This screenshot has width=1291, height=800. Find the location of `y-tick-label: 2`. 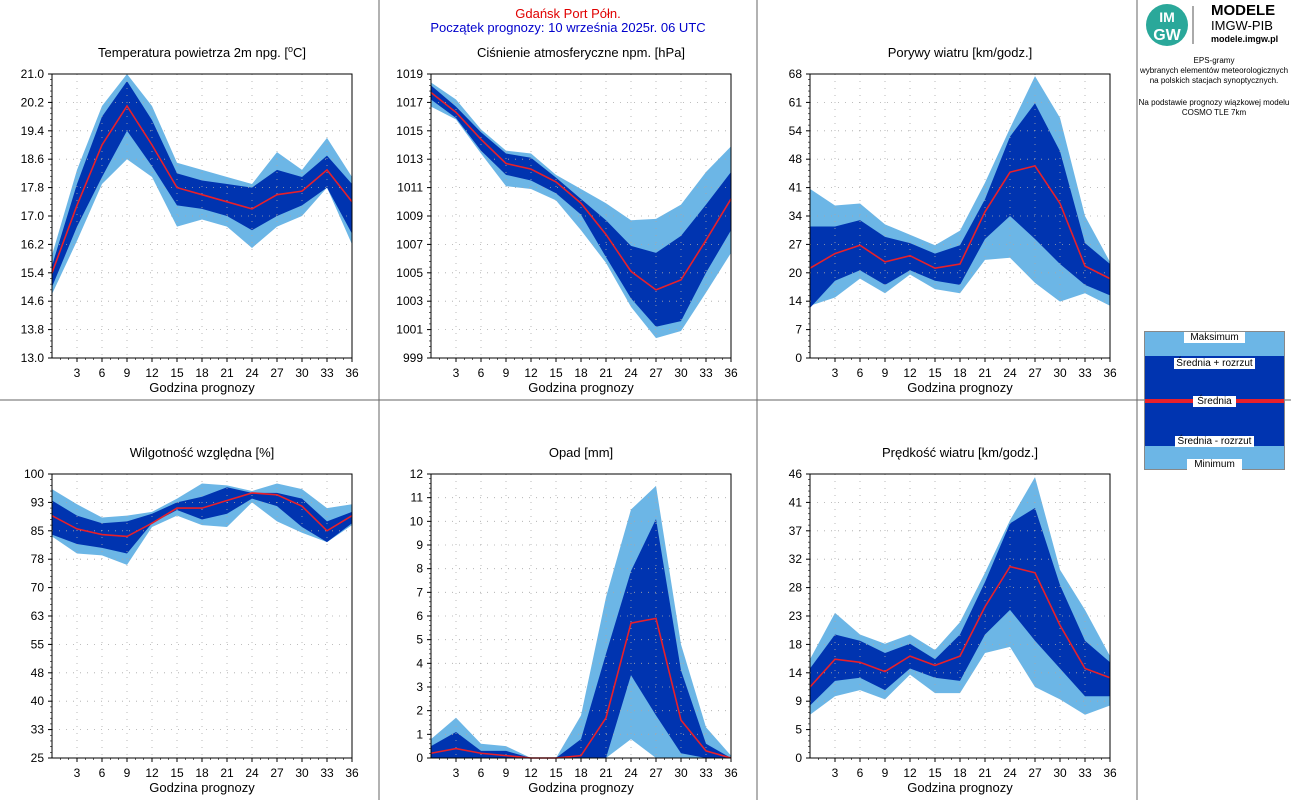

y-tick-label: 2 is located at coordinates (419, 711).